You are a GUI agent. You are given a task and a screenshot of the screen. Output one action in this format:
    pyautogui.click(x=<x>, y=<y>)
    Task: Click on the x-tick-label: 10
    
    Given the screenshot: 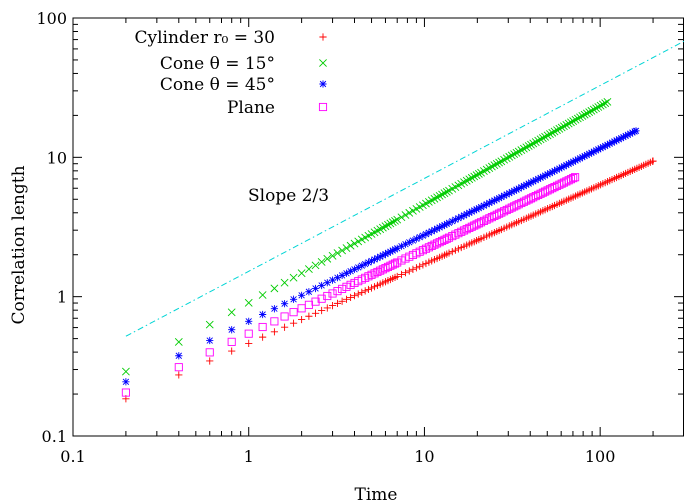 What is the action you would take?
    pyautogui.click(x=424, y=456)
    